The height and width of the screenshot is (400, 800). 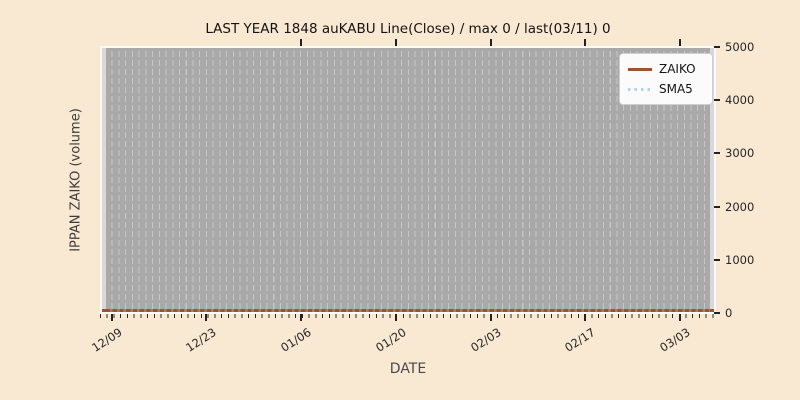 I want to click on x-tick-label: 02/03, so click(x=486, y=340).